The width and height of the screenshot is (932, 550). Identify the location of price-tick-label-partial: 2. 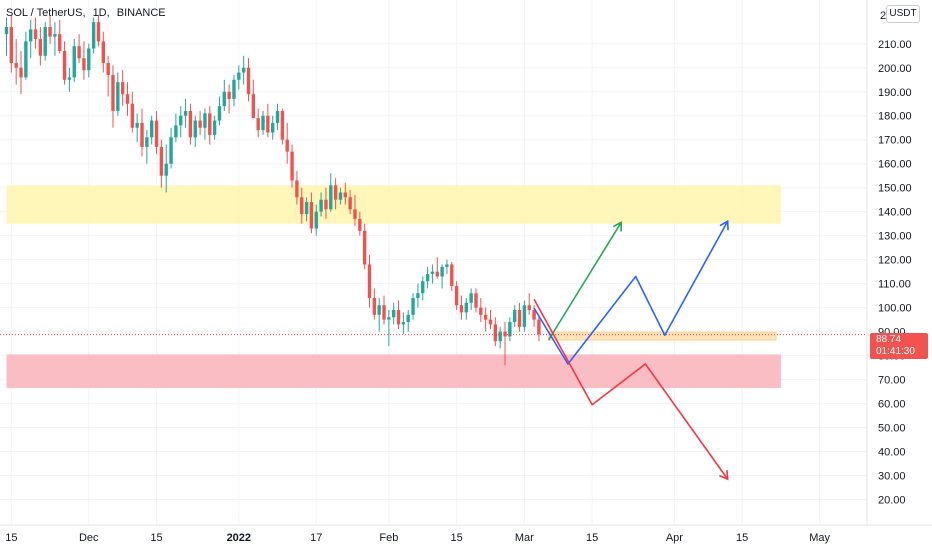
(883, 16).